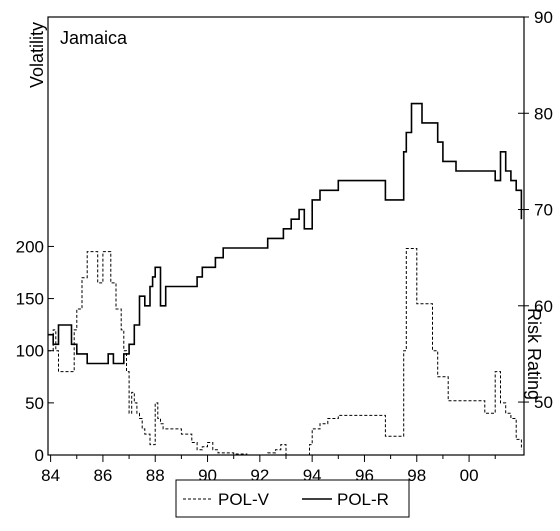  I want to click on x-tick-label: 00, so click(469, 475).